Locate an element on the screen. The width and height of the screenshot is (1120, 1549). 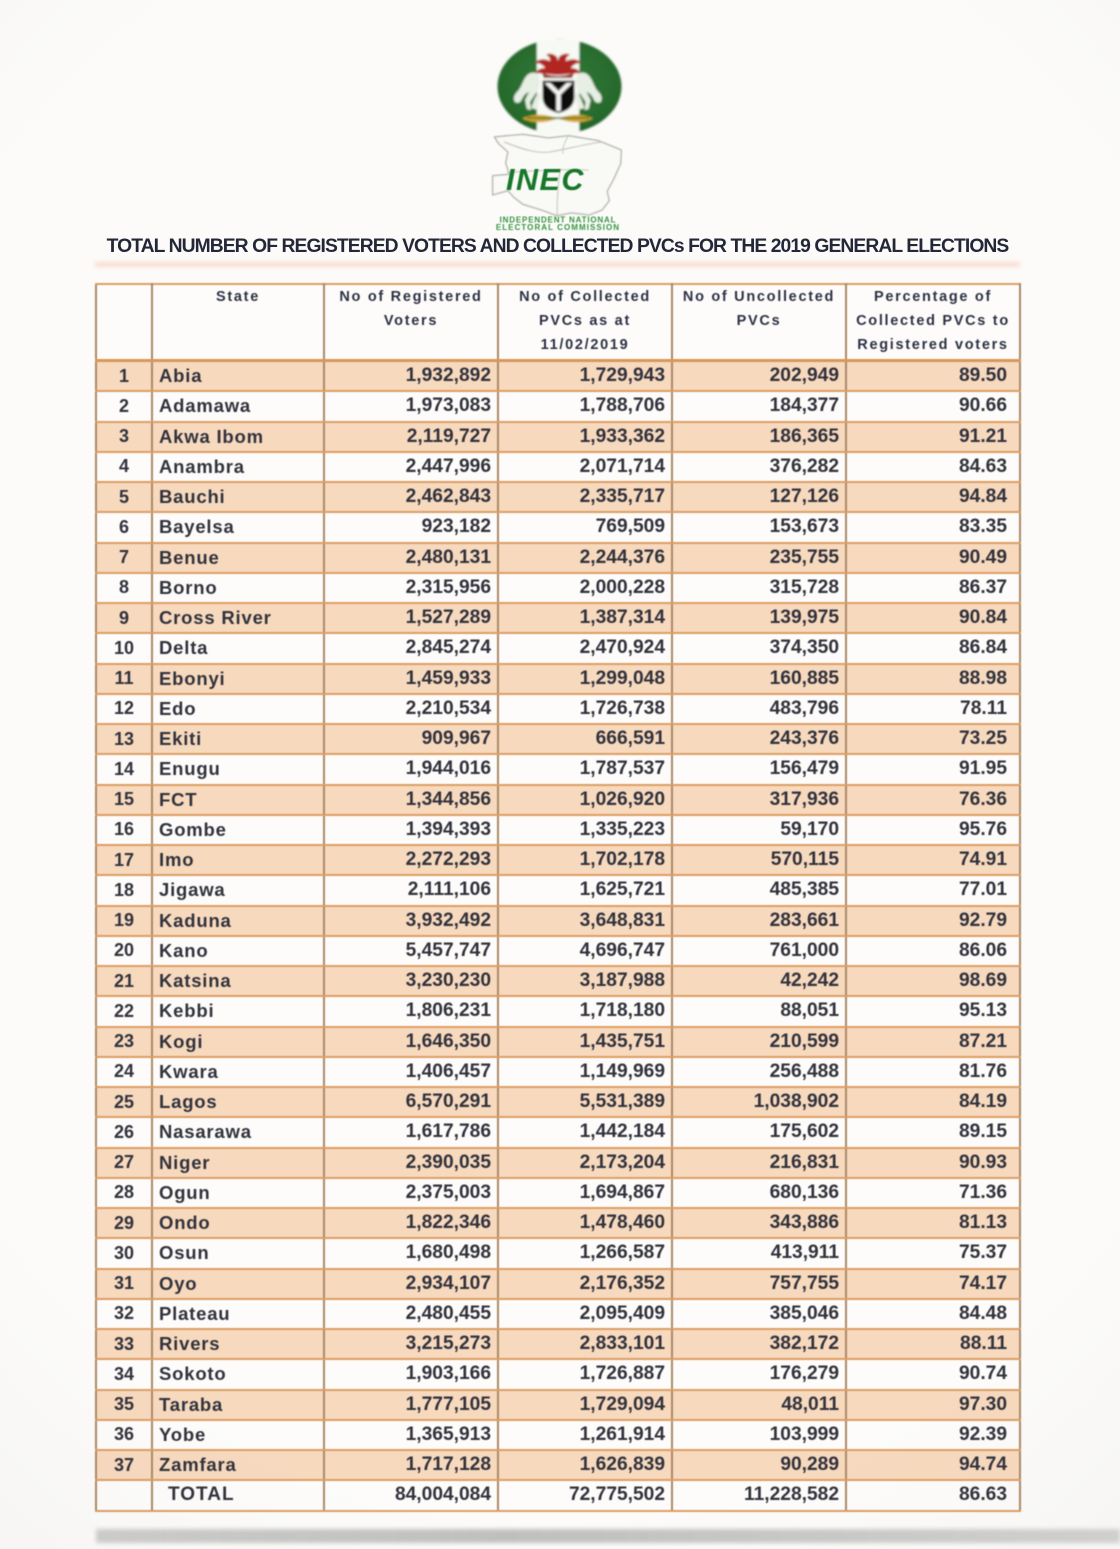
svg-text: INDEPENDENT NATIONAL is located at coordinates (558, 220).